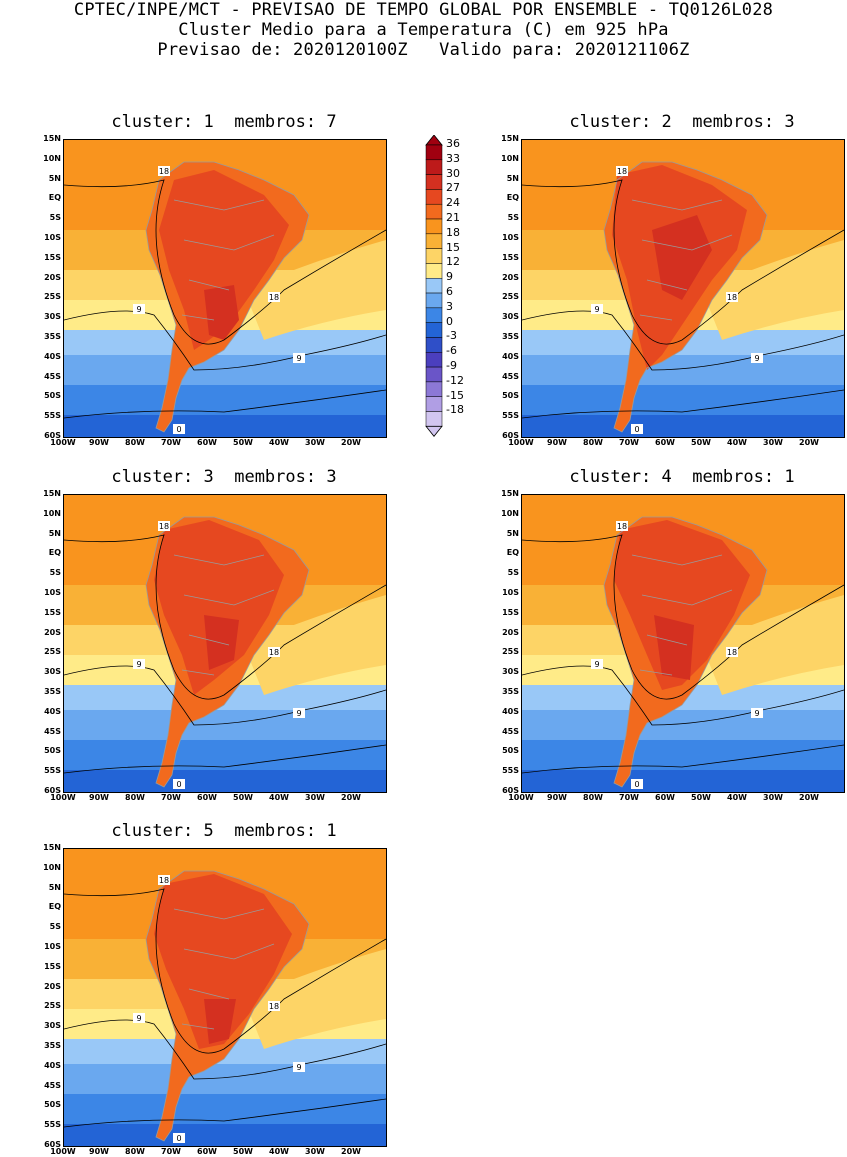 The image size is (847, 1157). I want to click on lat-label: 5S, so click(513, 573).